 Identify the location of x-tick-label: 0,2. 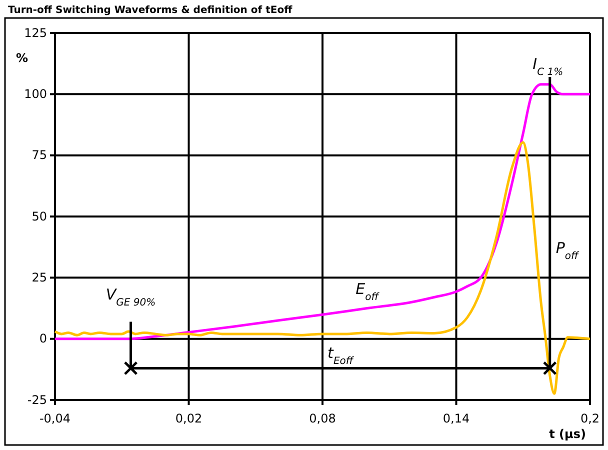
(590, 418).